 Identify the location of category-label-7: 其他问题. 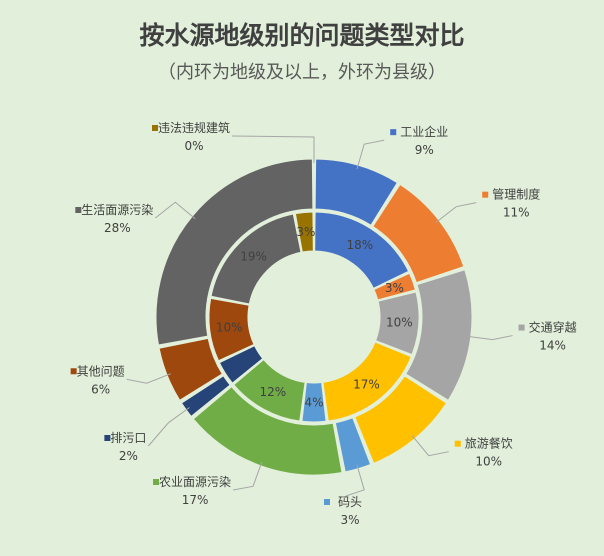
(101, 371).